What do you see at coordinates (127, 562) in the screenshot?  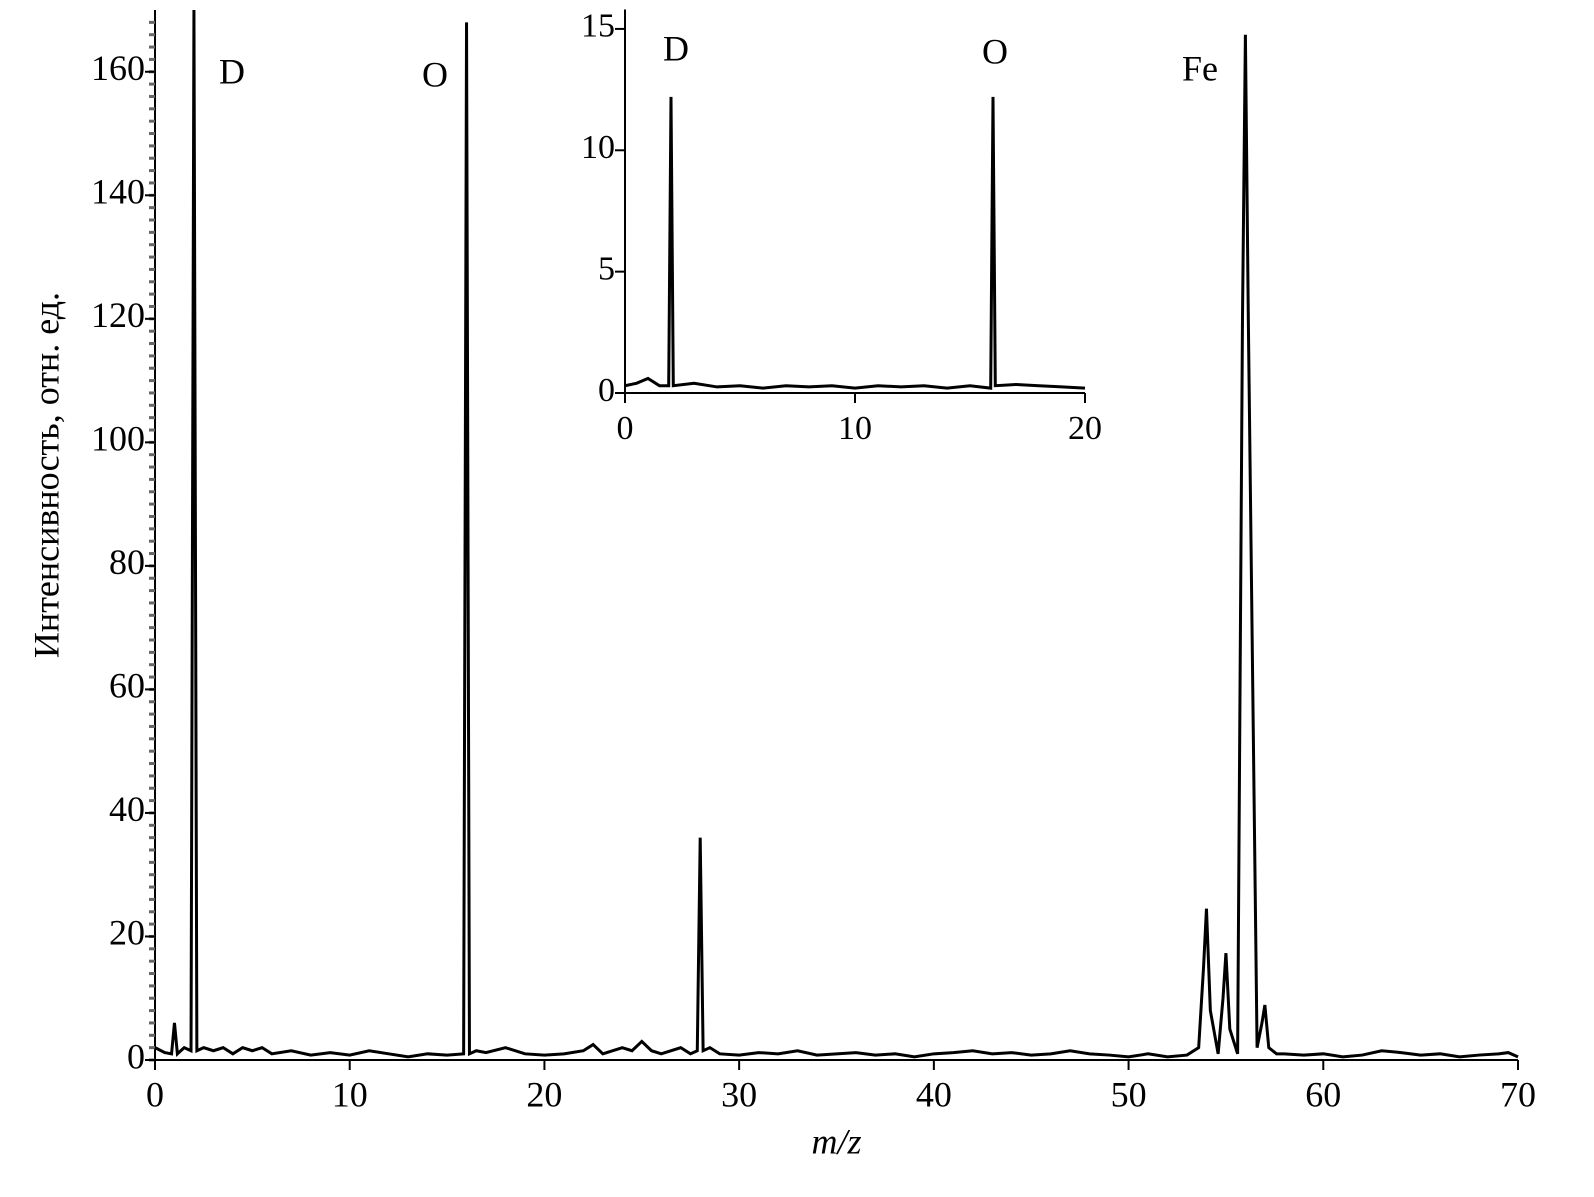 I see `y-tick-label: 80` at bounding box center [127, 562].